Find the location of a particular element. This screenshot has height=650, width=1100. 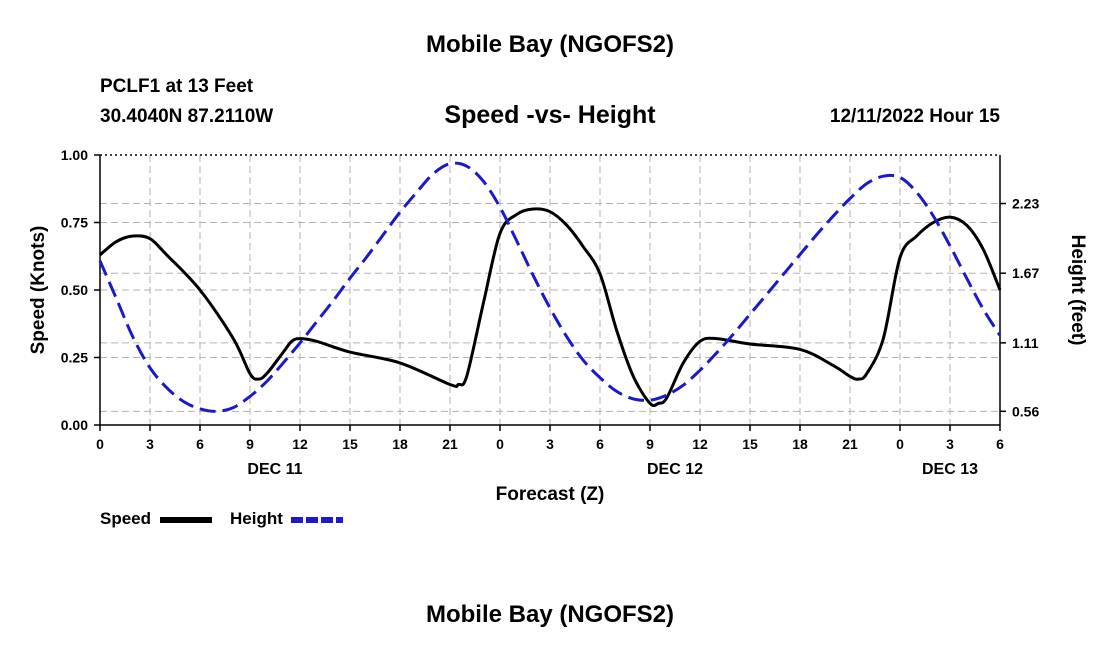

y-tick-label: 1.00 is located at coordinates (74, 155).